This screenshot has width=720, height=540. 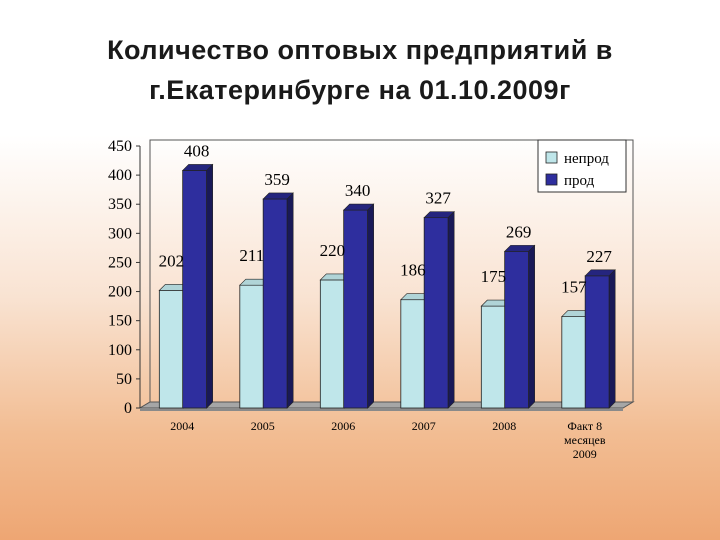 What do you see at coordinates (124, 379) in the screenshot?
I see `y-tick-label: 50` at bounding box center [124, 379].